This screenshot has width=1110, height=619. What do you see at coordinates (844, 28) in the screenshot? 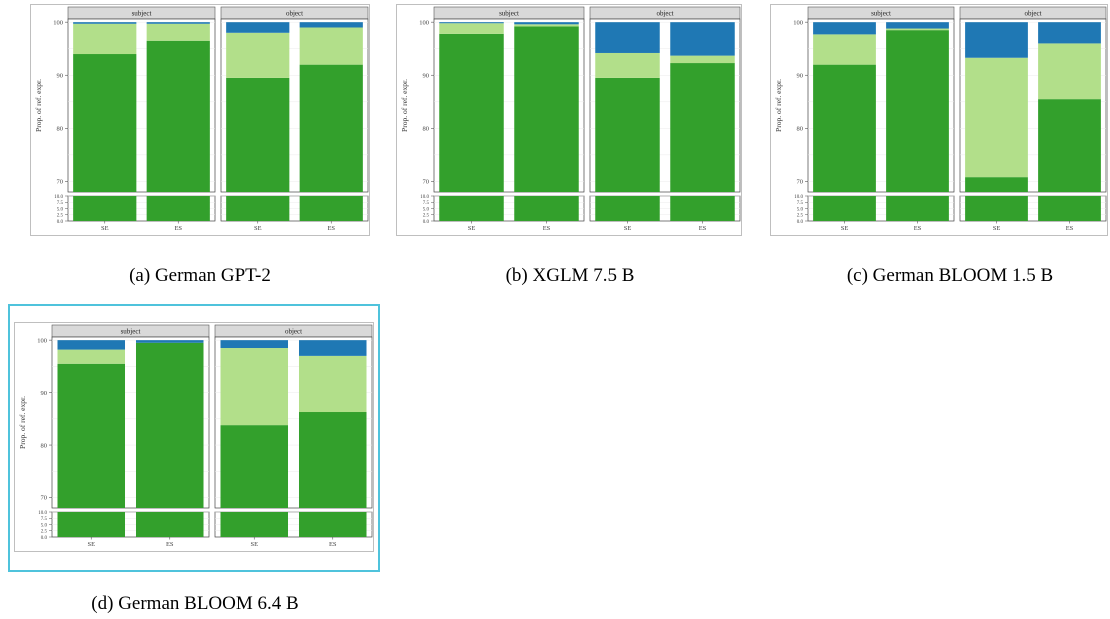
I see `bar-segment-blue-subject-SE` at bounding box center [844, 28].